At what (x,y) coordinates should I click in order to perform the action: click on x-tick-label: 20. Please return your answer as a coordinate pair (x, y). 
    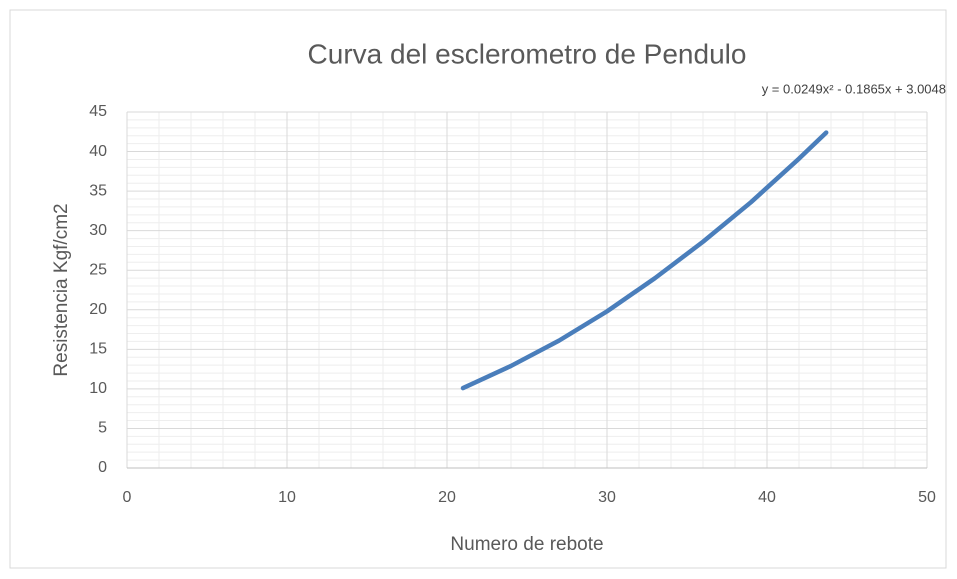
    Looking at the image, I should click on (447, 497).